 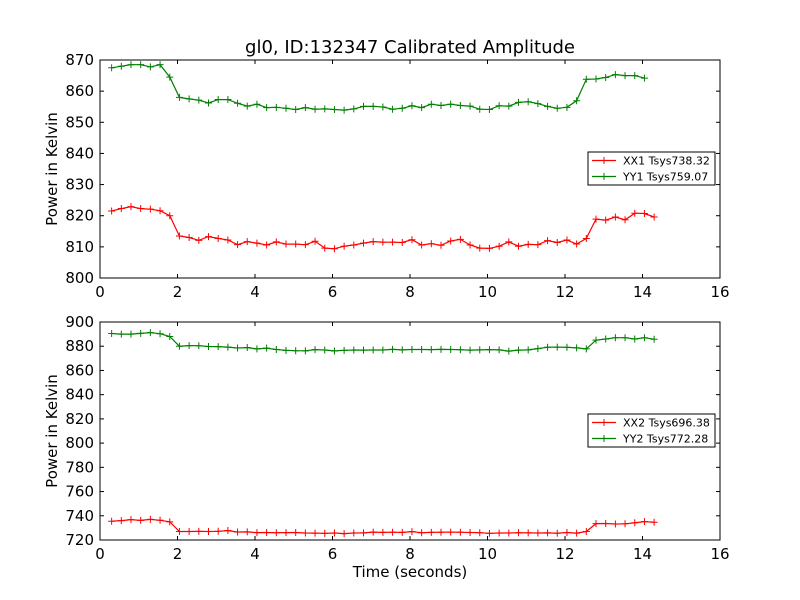 What do you see at coordinates (79, 492) in the screenshot?
I see `y-tick-label: 760` at bounding box center [79, 492].